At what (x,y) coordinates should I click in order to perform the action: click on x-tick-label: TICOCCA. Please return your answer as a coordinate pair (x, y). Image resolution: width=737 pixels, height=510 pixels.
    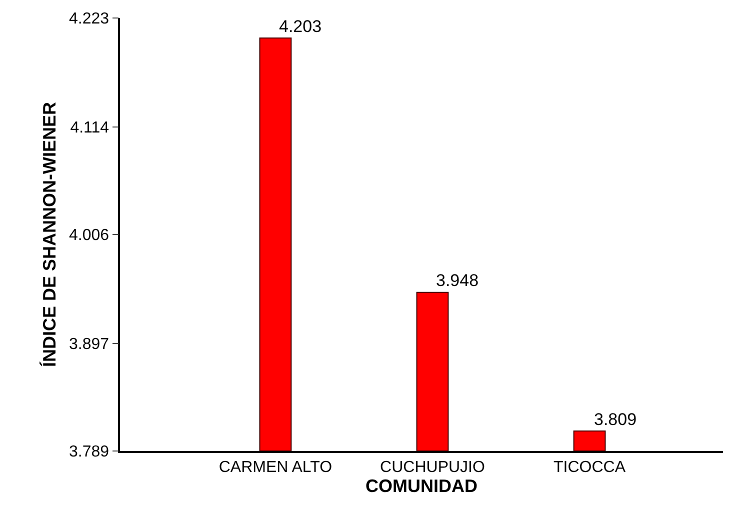
    Looking at the image, I should click on (590, 467).